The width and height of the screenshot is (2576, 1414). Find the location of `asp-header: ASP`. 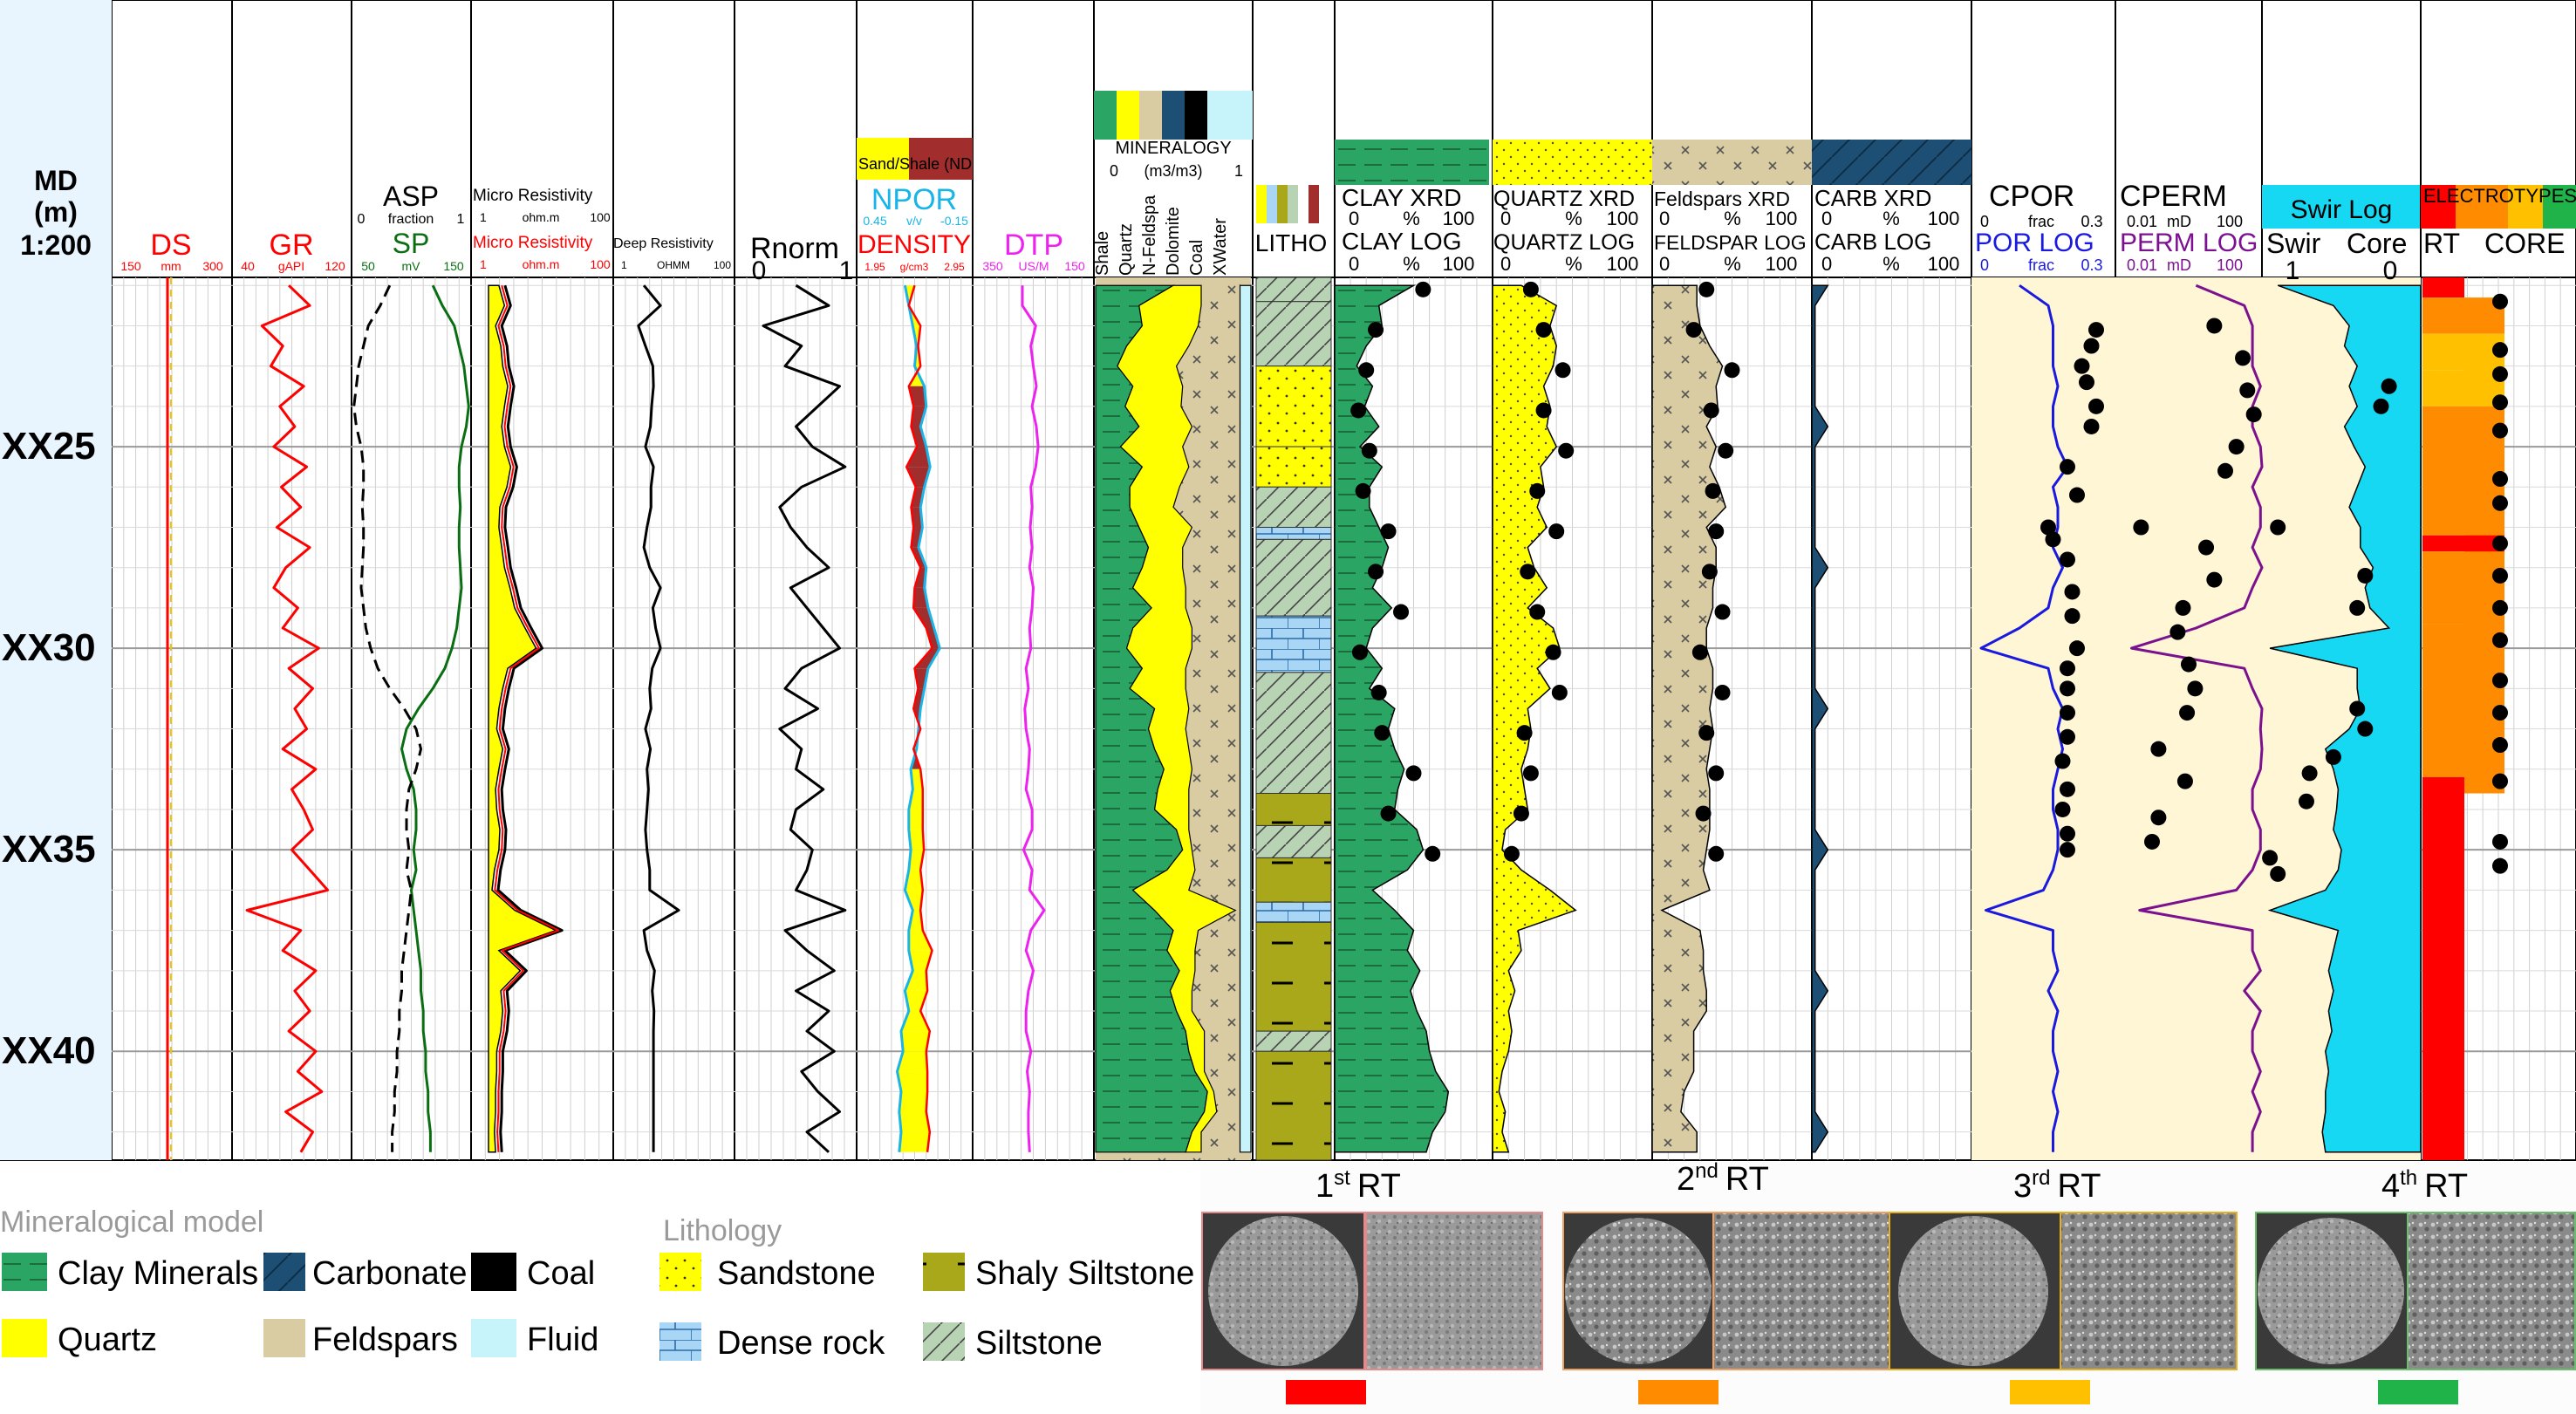

asp-header: ASP is located at coordinates (411, 196).